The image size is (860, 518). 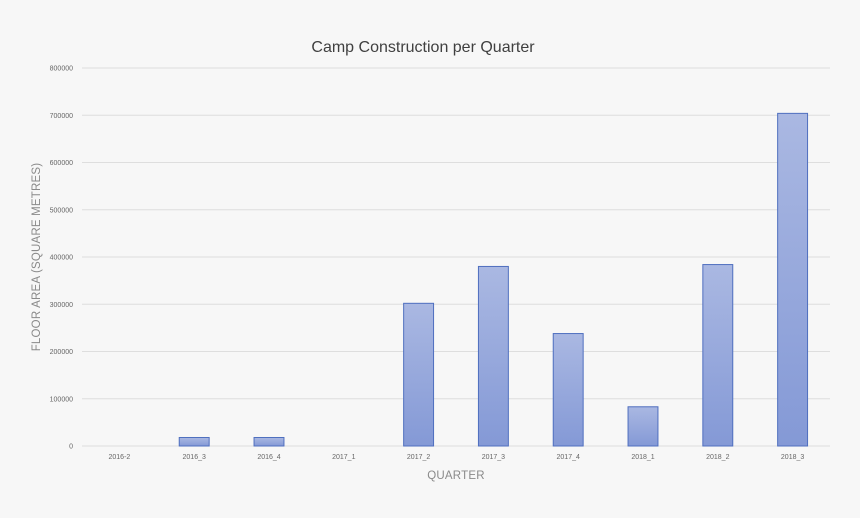 I want to click on y-axis-title: FLOOR AREA (SQUARE METRES), so click(x=37, y=257).